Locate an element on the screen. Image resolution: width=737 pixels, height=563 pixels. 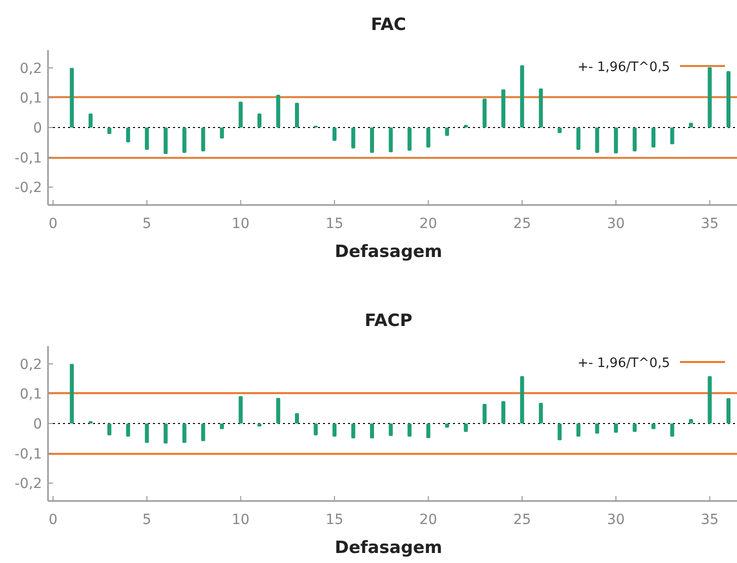
chart-title: FACP is located at coordinates (388, 321).